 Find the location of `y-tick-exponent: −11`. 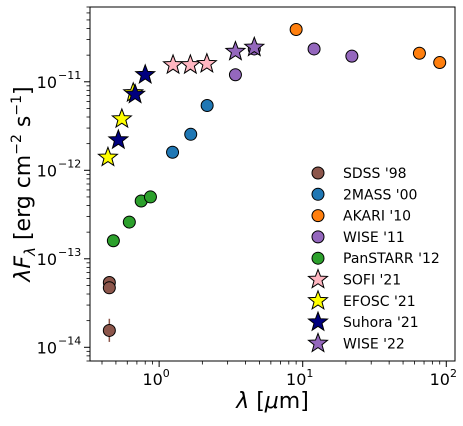

y-tick-exponent: −11 is located at coordinates (69, 75).